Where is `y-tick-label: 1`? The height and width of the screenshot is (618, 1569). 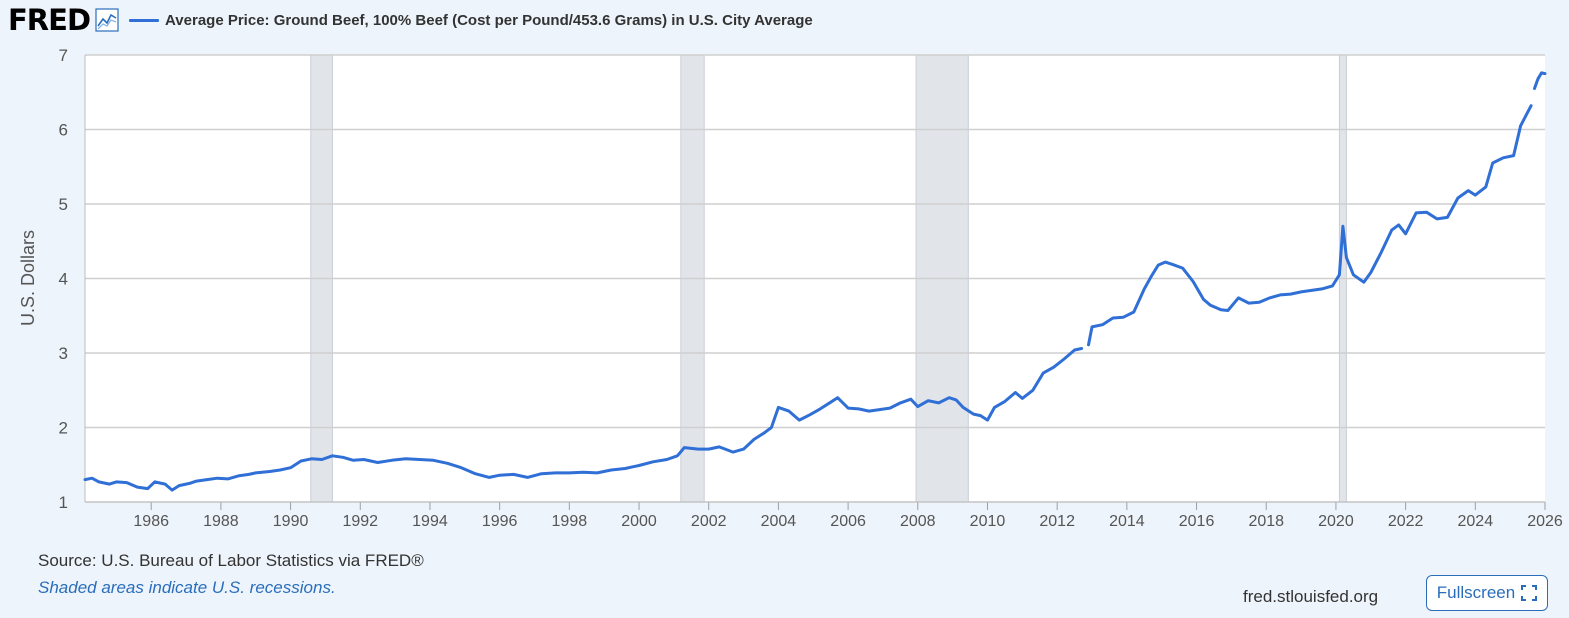
y-tick-label: 1 is located at coordinates (63, 502).